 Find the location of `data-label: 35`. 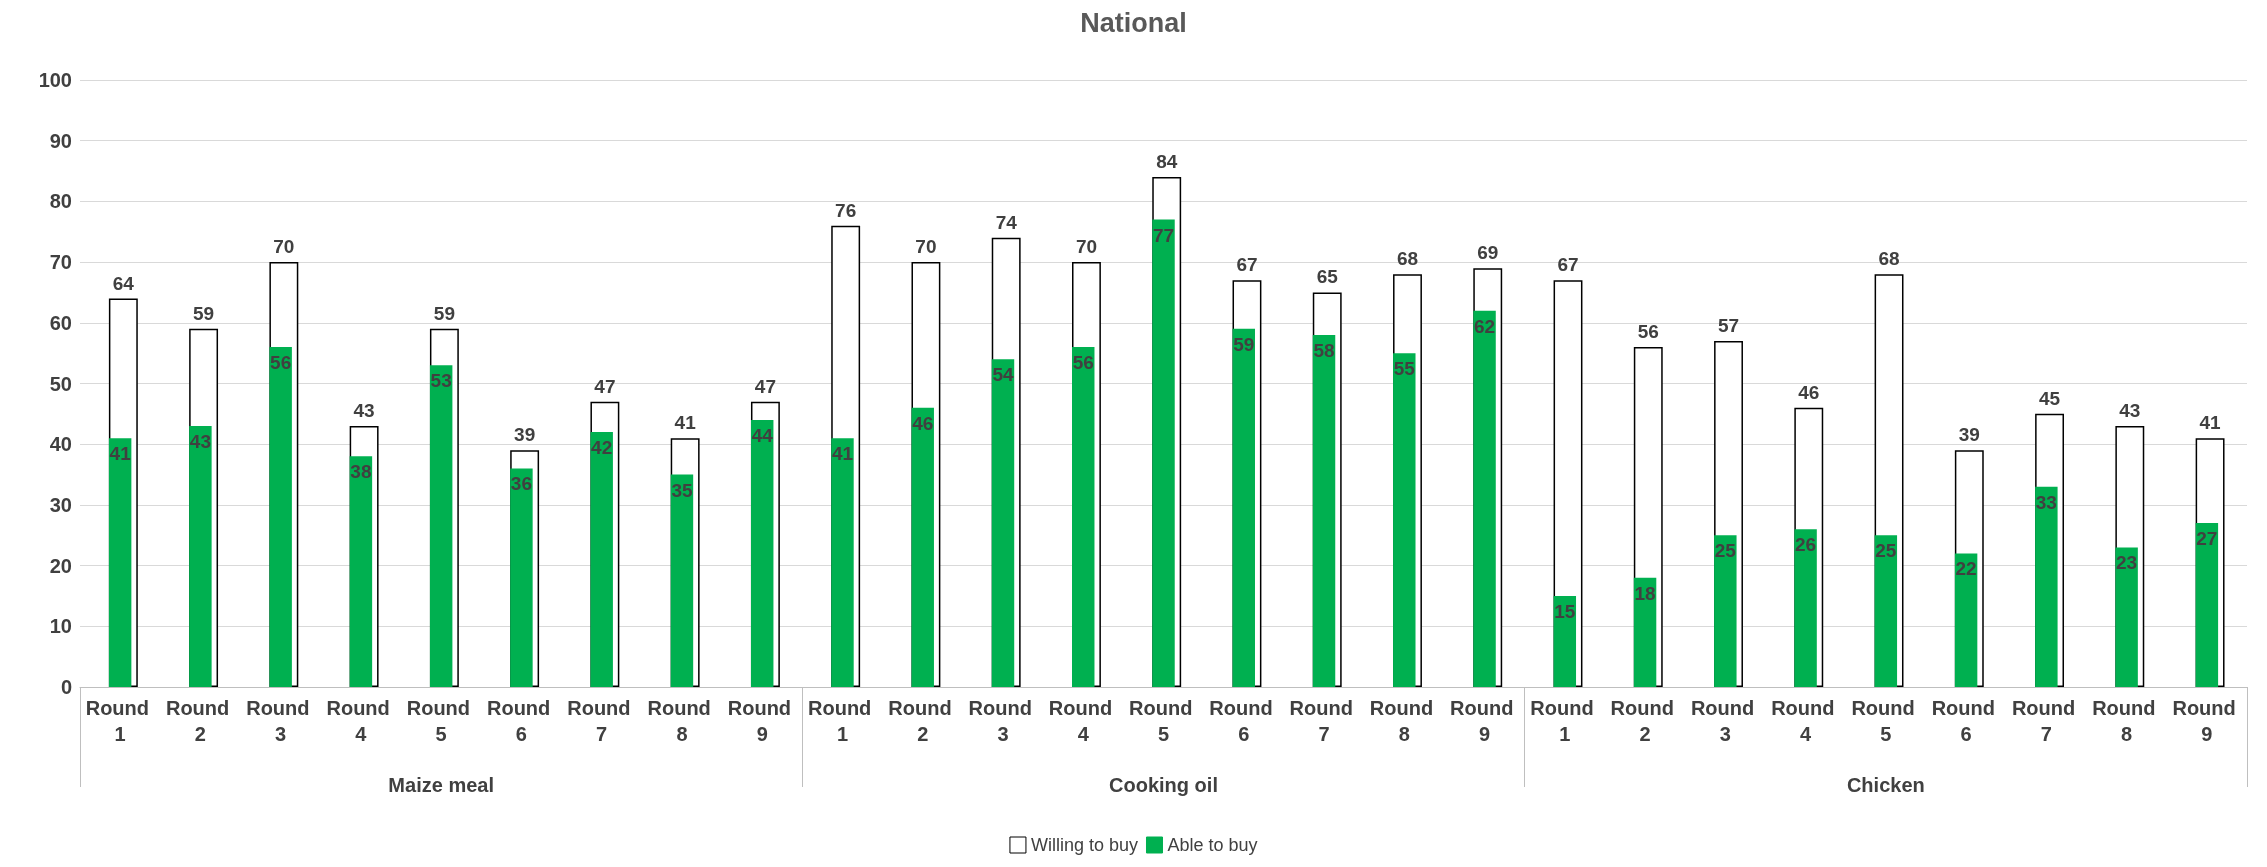

data-label: 35 is located at coordinates (682, 490).